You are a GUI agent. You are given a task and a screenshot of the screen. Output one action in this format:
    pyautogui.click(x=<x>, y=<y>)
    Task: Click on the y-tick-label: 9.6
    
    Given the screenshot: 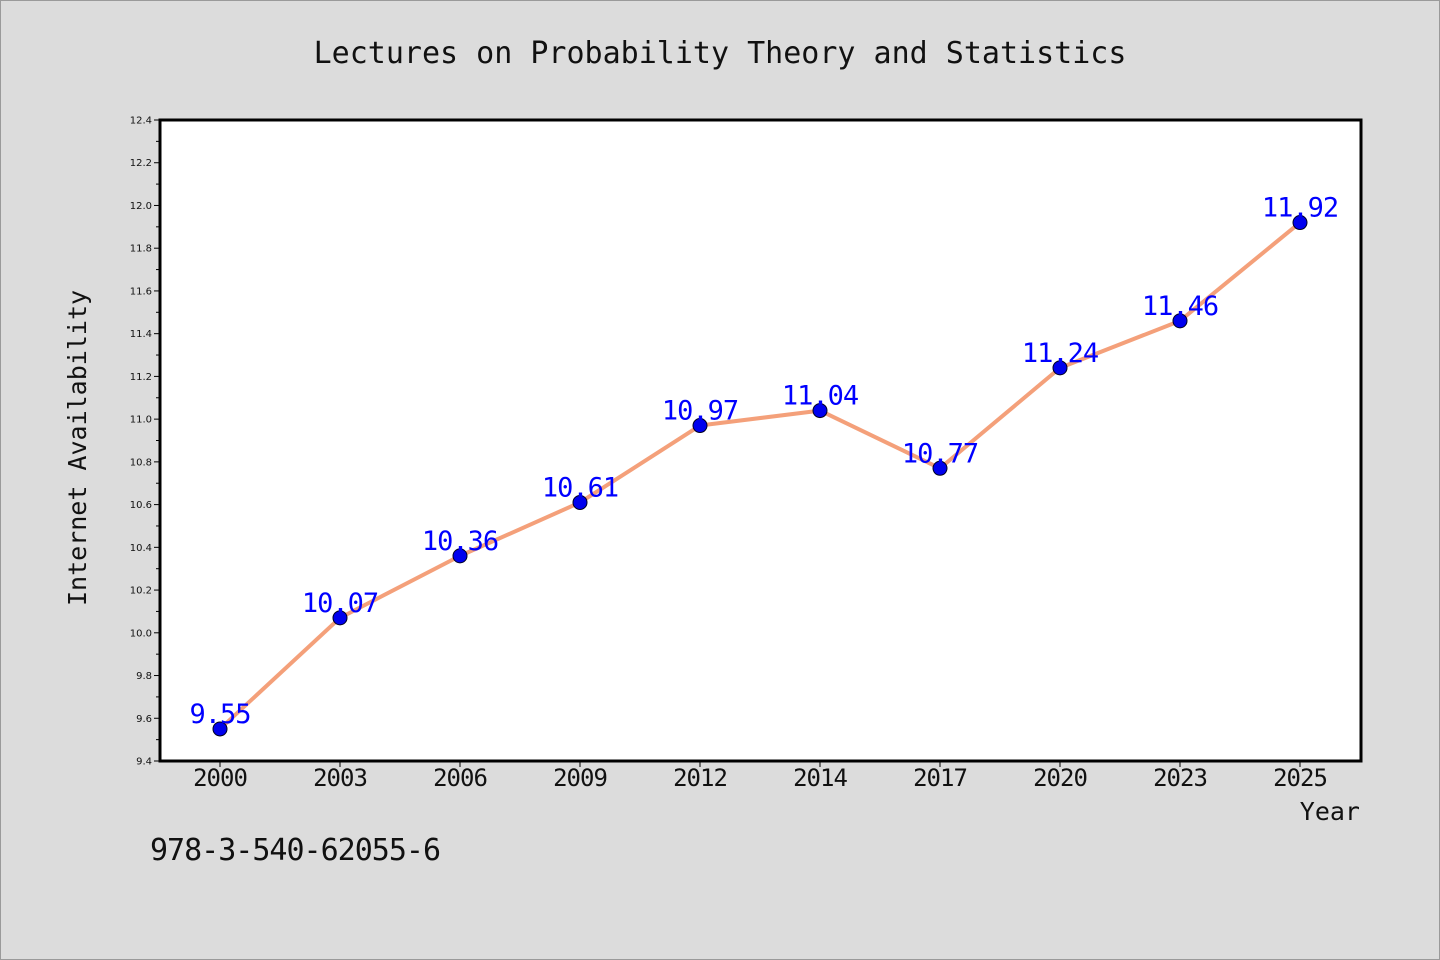 What is the action you would take?
    pyautogui.click(x=144, y=719)
    